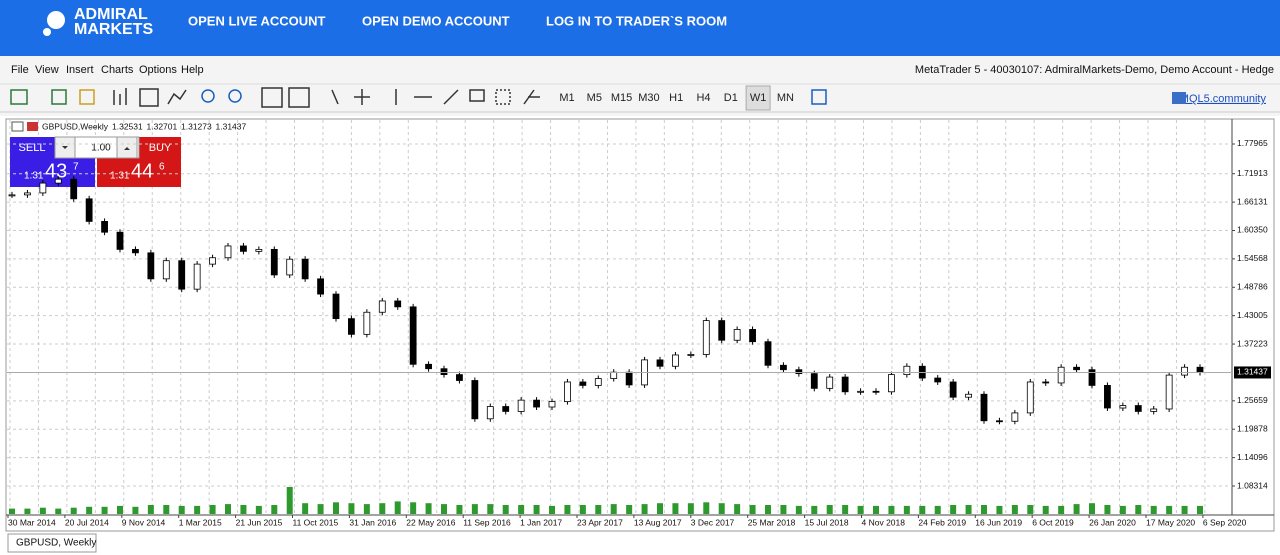  What do you see at coordinates (372, 522) in the screenshot?
I see `x-tick-label: 31 Jan 2016` at bounding box center [372, 522].